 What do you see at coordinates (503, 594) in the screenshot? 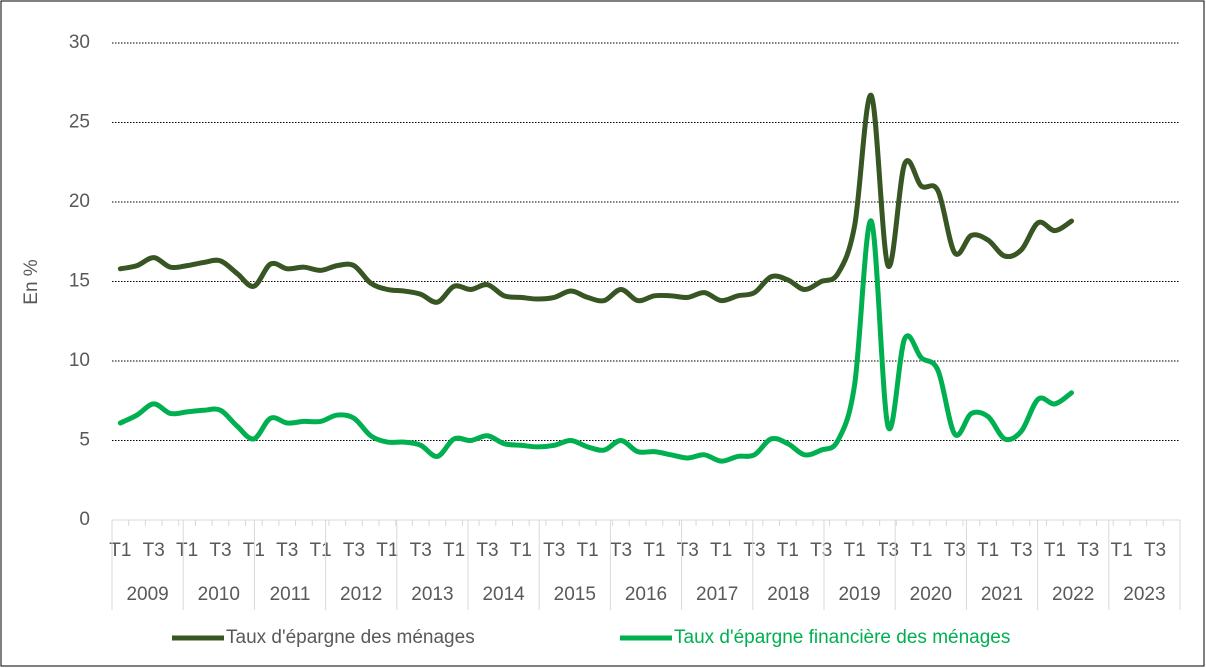
I see `x-group-label: 2014` at bounding box center [503, 594].